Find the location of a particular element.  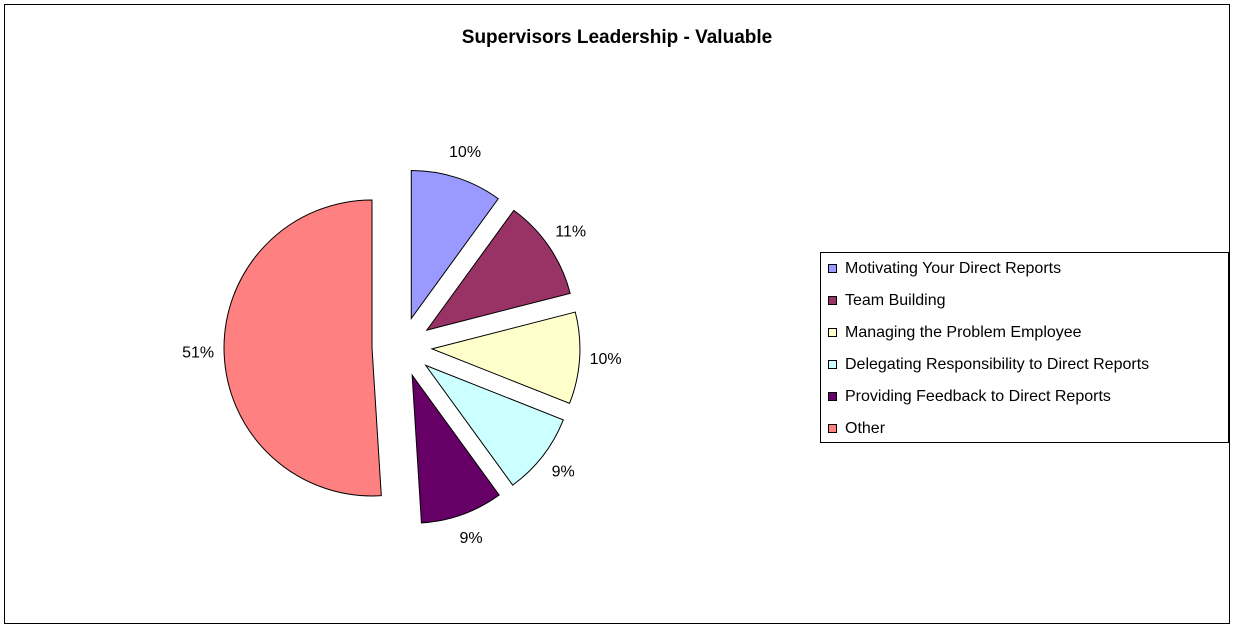

legend-label: Managing the Problem Employee is located at coordinates (963, 332).